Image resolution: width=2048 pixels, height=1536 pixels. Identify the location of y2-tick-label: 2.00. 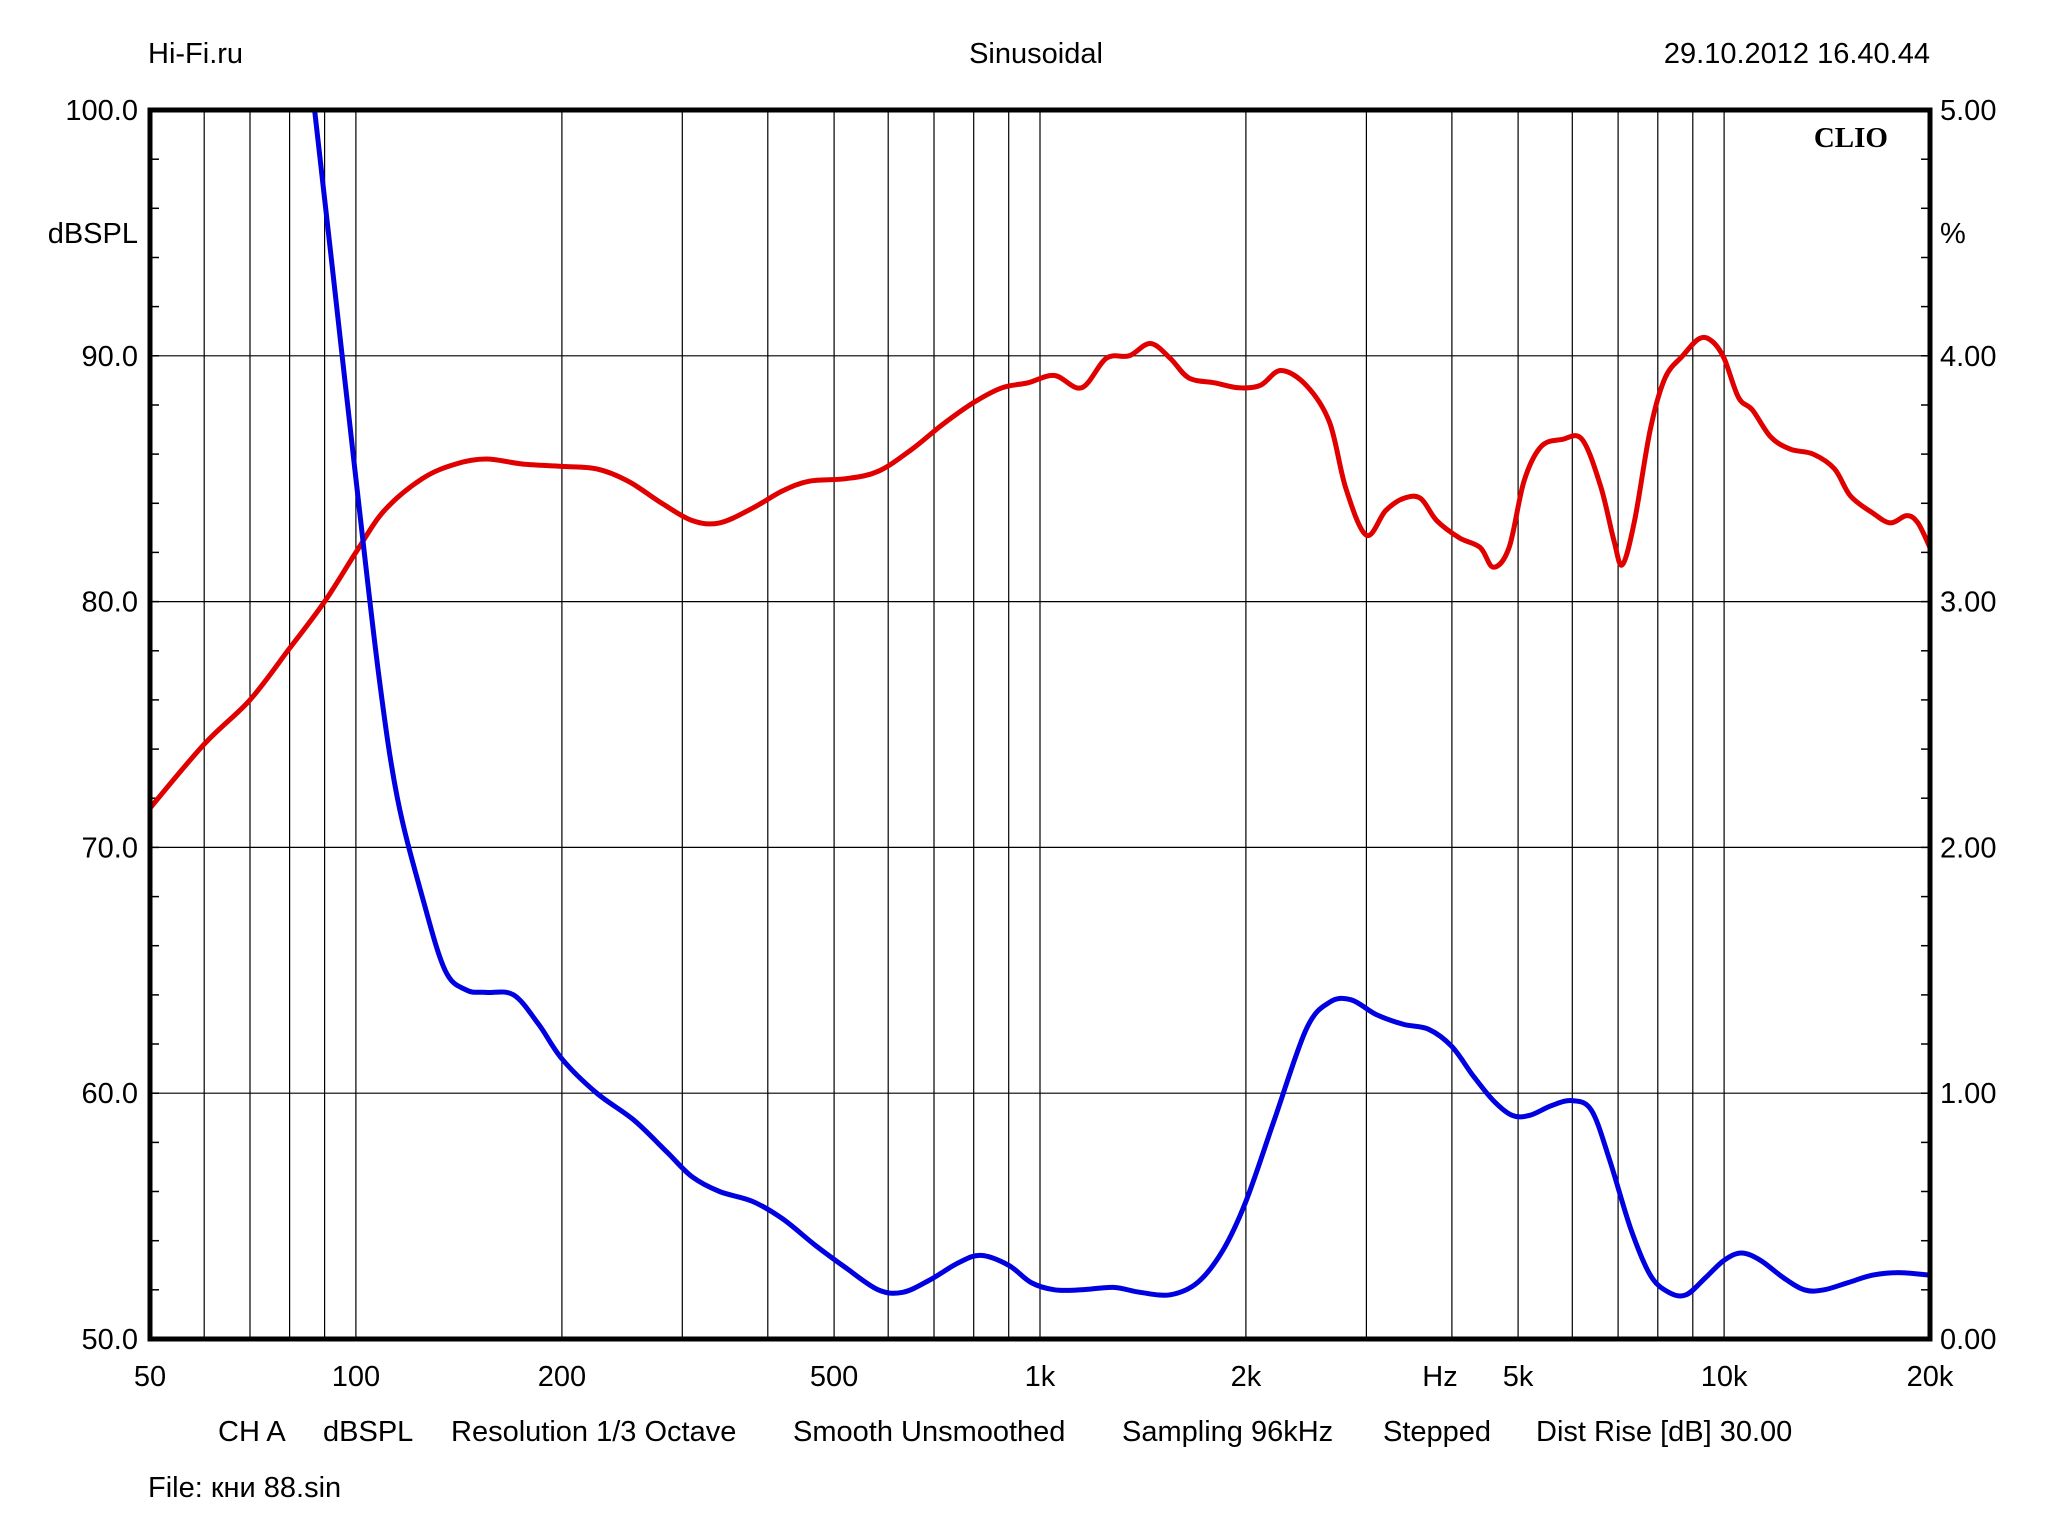
(1968, 848).